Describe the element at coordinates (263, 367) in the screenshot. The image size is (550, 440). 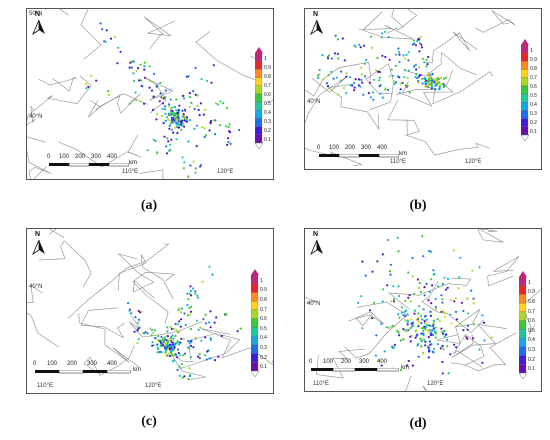
I see `colorbar-tick-label: 0.1` at that location.